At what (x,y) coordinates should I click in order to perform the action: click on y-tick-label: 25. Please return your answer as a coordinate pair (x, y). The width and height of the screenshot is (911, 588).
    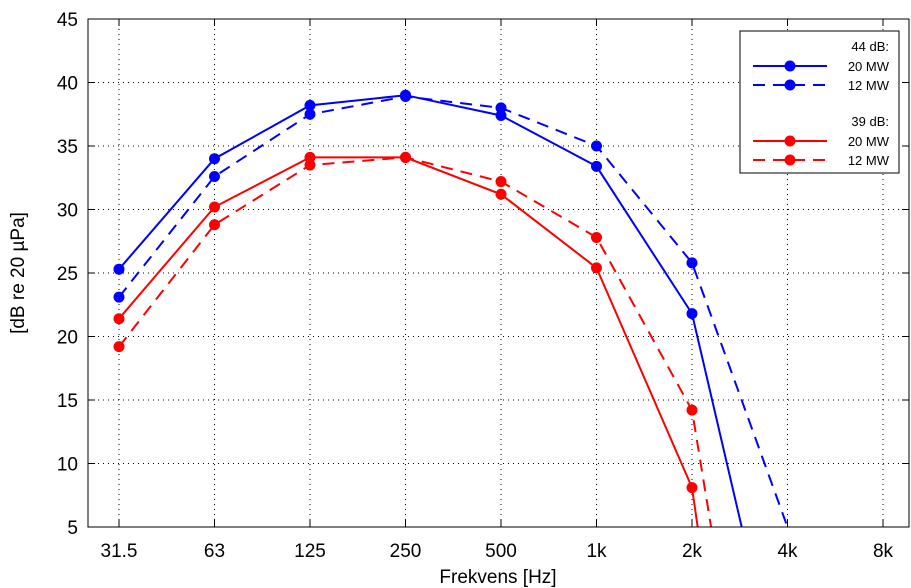
    Looking at the image, I should click on (67, 274).